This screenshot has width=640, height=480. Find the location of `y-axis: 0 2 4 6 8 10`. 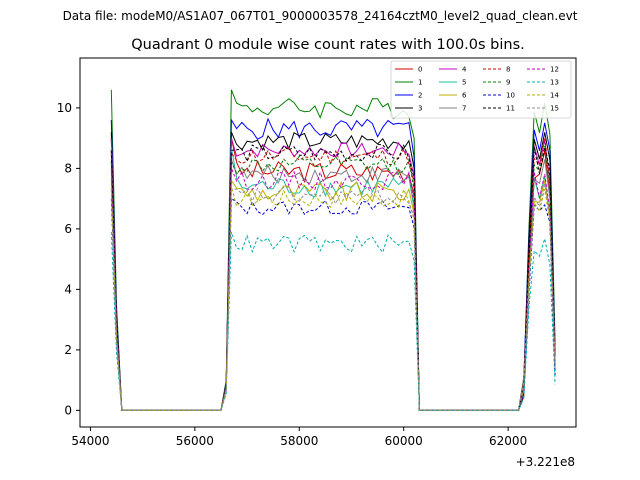

y-axis: 0 2 4 6 8 10 is located at coordinates (68, 259).